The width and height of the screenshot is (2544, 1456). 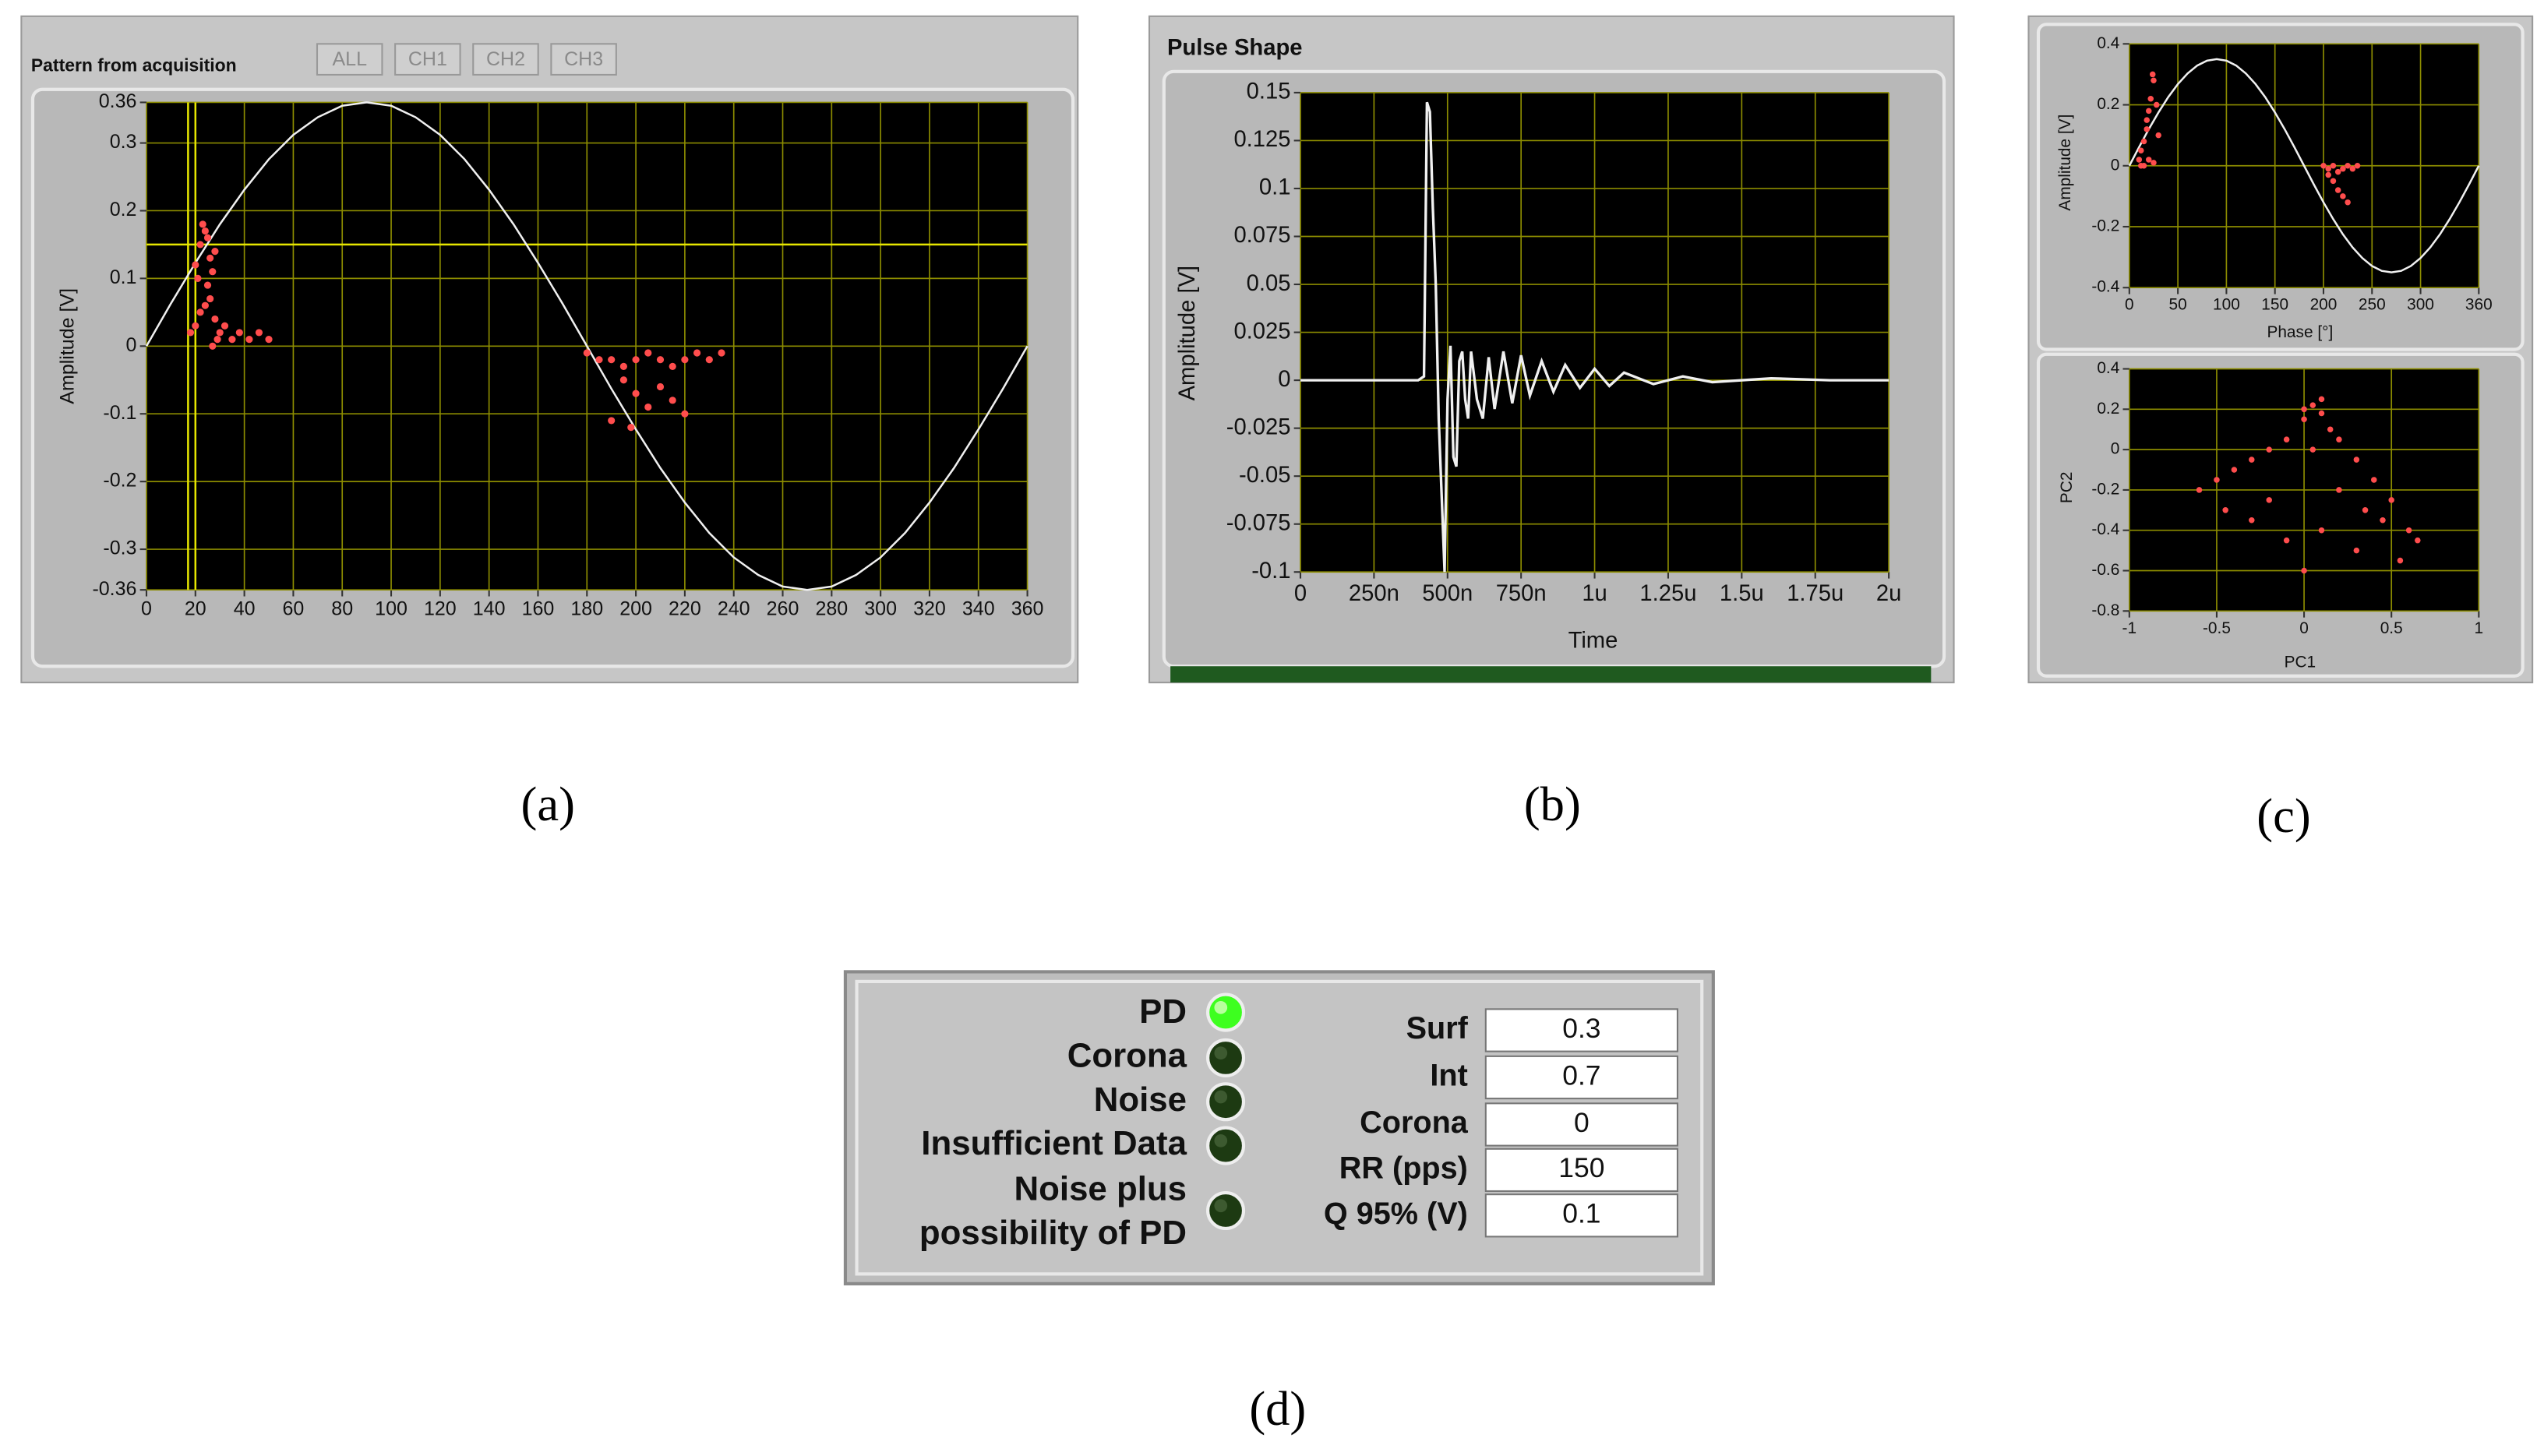 I want to click on x-tick-label: 1.5u, so click(x=1742, y=593).